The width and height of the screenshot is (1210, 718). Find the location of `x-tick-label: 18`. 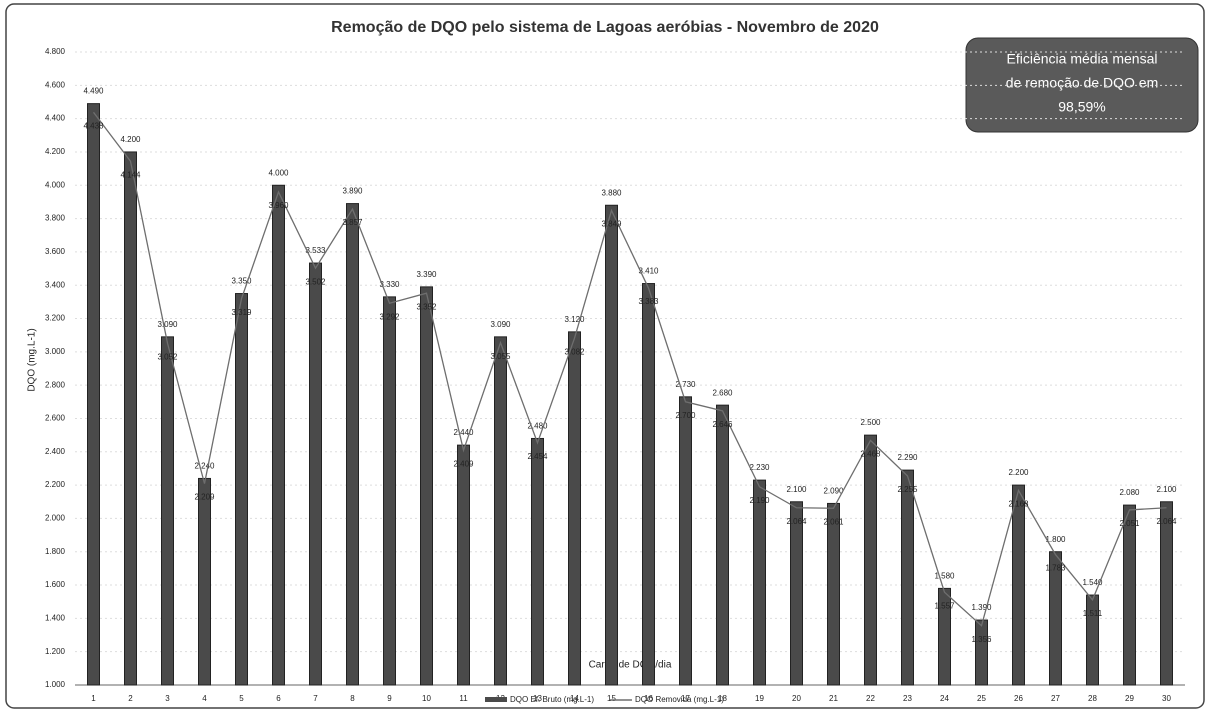

x-tick-label: 18 is located at coordinates (722, 698).